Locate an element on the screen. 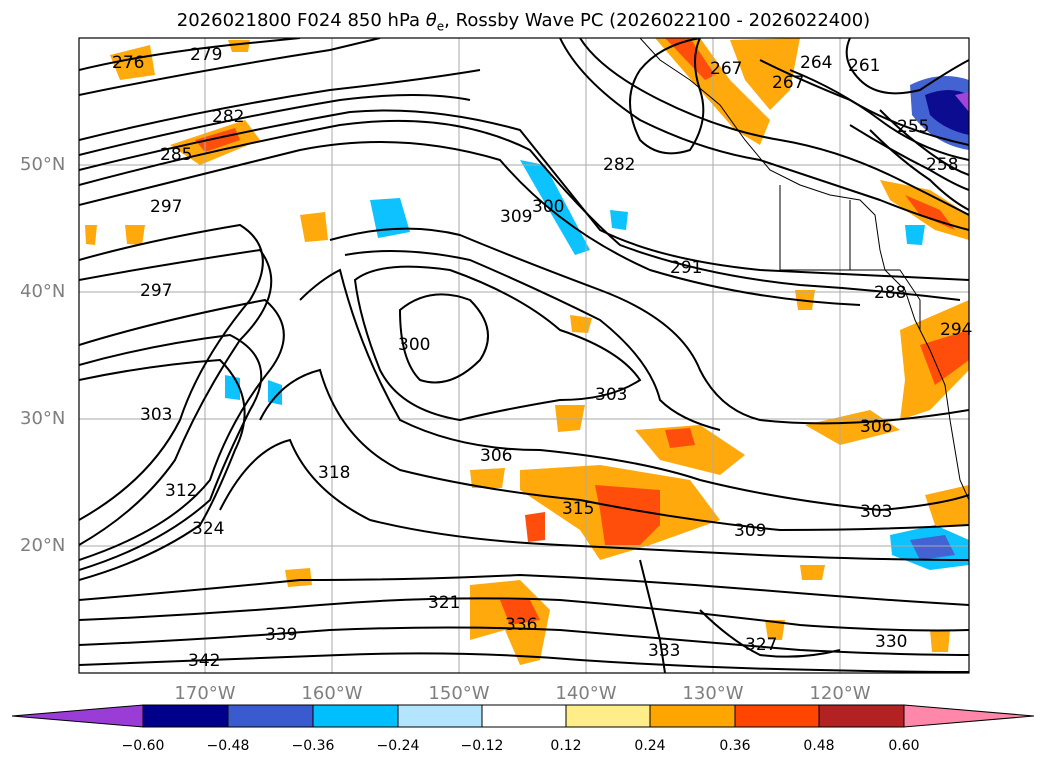  contour-label: 279 is located at coordinates (206, 55).